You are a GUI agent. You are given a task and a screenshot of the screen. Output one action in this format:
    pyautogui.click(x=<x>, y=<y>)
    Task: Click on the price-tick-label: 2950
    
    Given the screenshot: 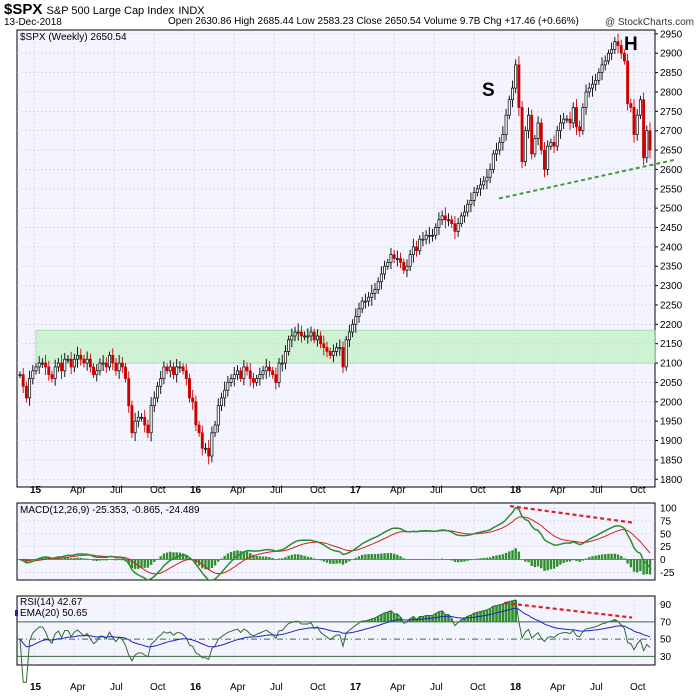 What is the action you would take?
    pyautogui.click(x=671, y=34)
    